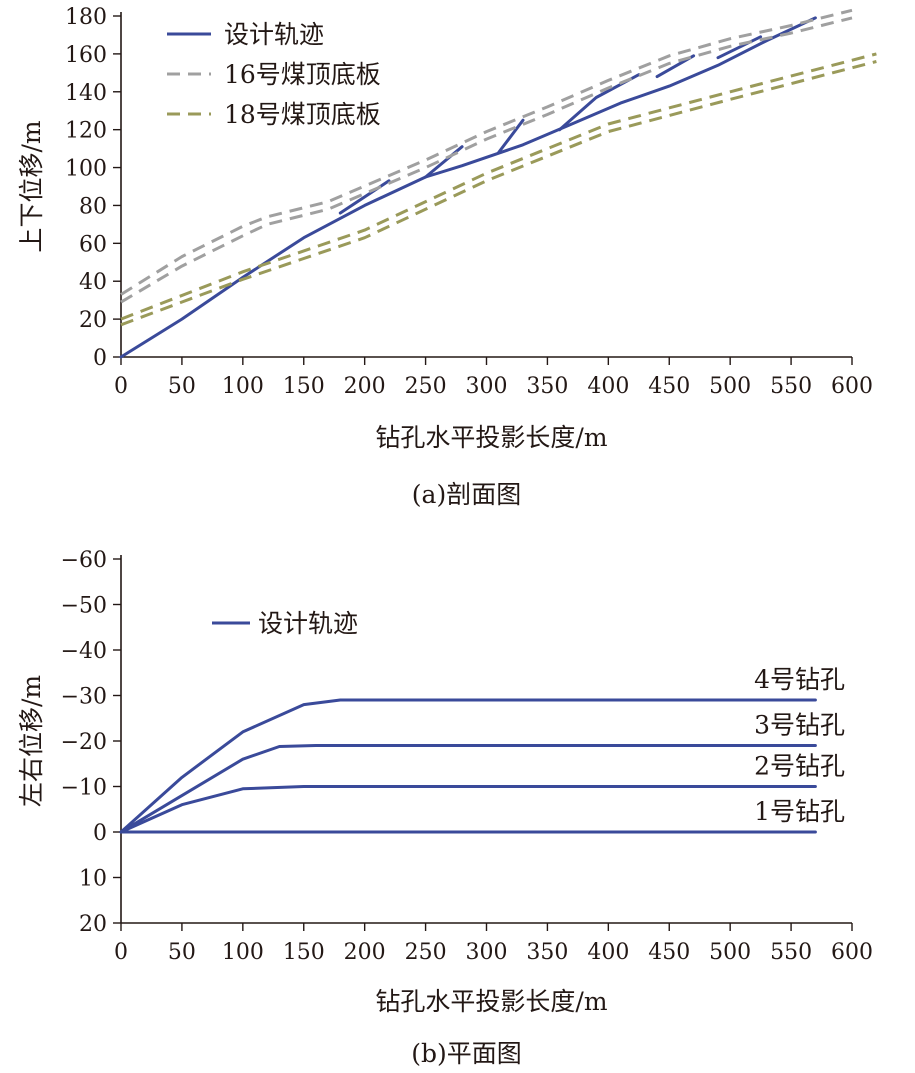 The width and height of the screenshot is (915, 1073). What do you see at coordinates (84, 788) in the screenshot?
I see `chart-2-y-tick-label: −10` at bounding box center [84, 788].